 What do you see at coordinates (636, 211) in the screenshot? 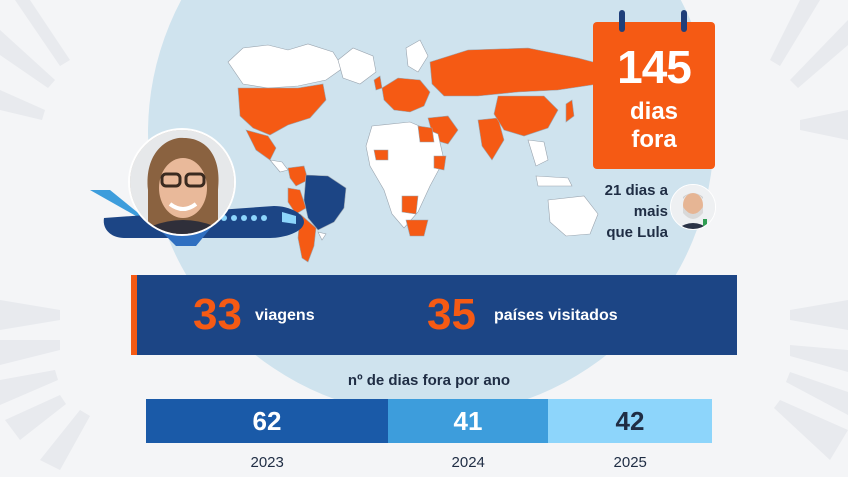
I see `comparison-text: 21 dias a mais que Lula` at bounding box center [636, 211].